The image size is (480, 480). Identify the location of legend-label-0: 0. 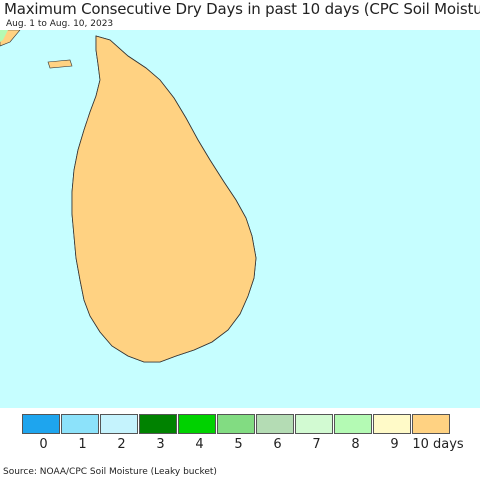
(43, 444).